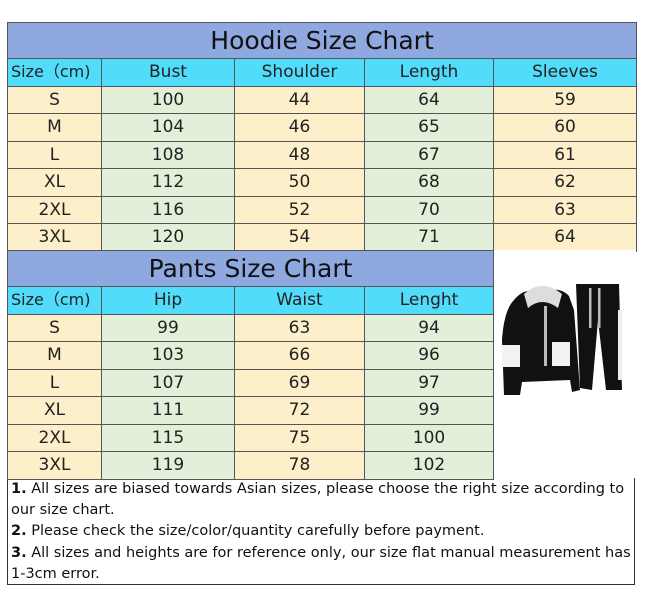 Image resolution: width=645 pixels, height=605 pixels. Describe the element at coordinates (299, 237) in the screenshot. I see `table-cell: 54` at that location.